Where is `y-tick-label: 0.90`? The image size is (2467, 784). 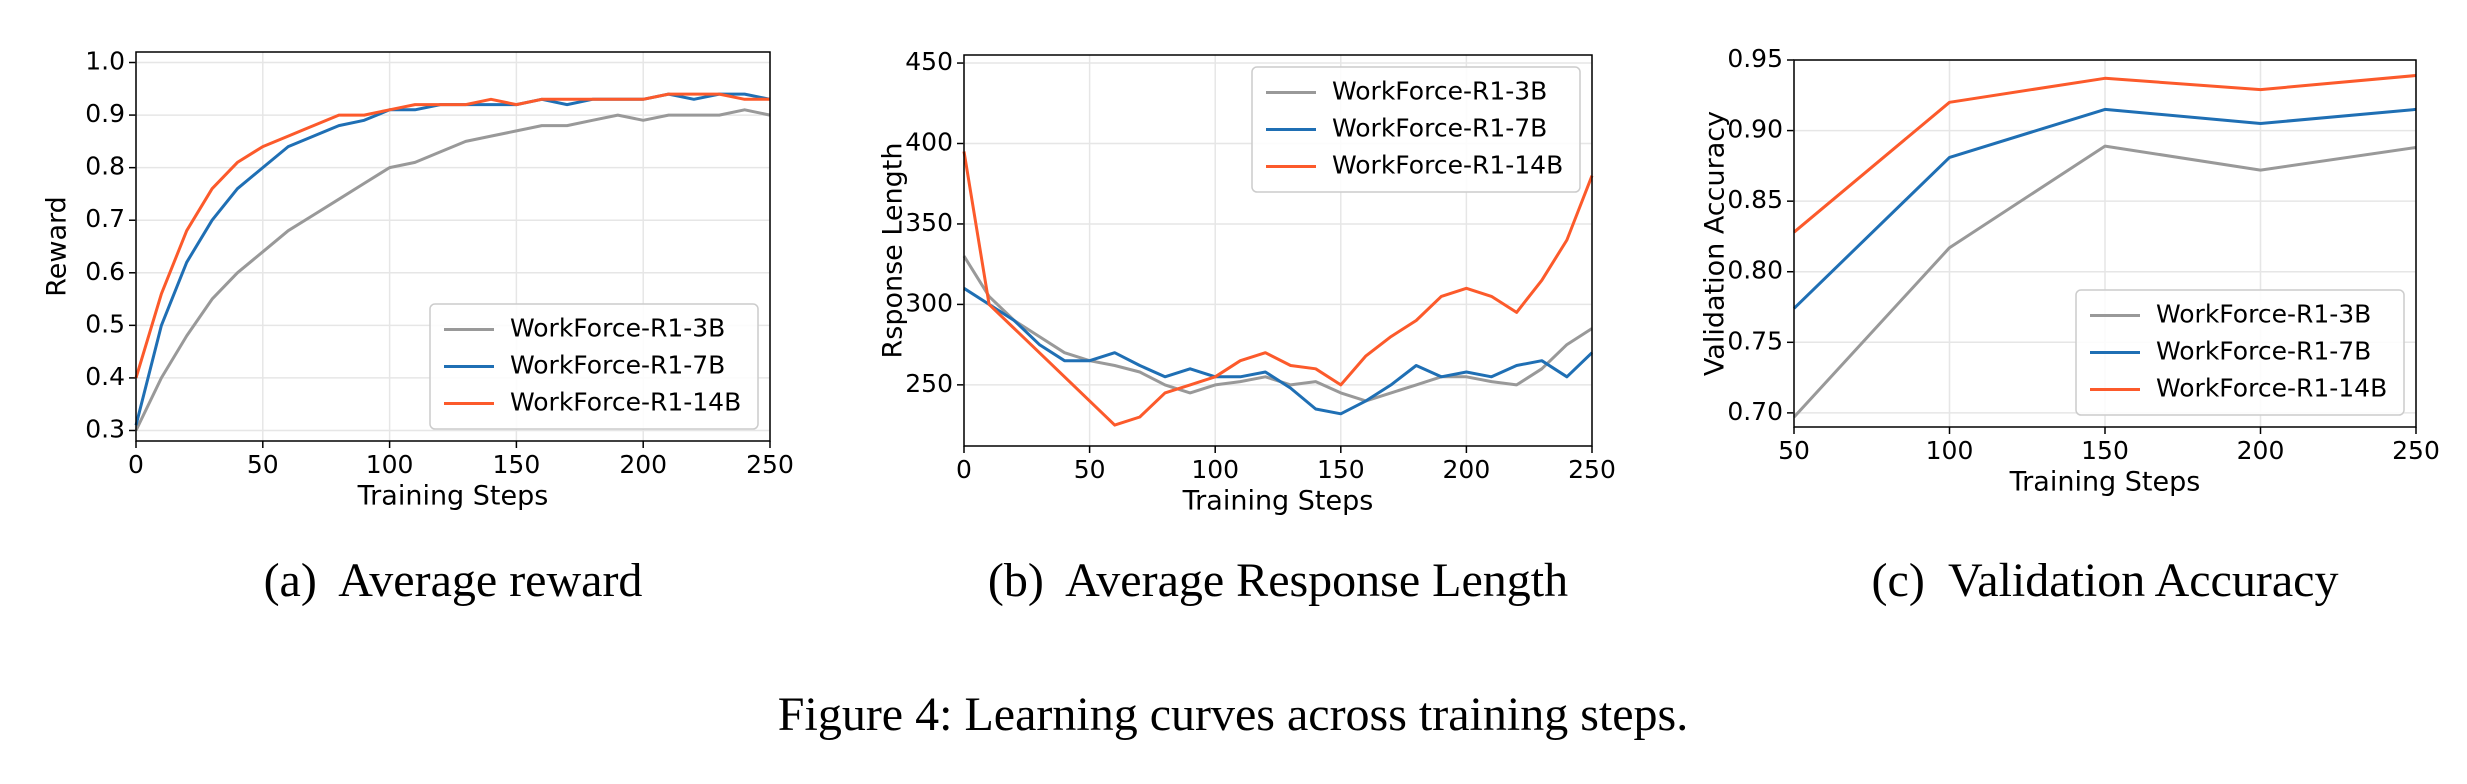 y-tick-label: 0.90 is located at coordinates (1755, 129).